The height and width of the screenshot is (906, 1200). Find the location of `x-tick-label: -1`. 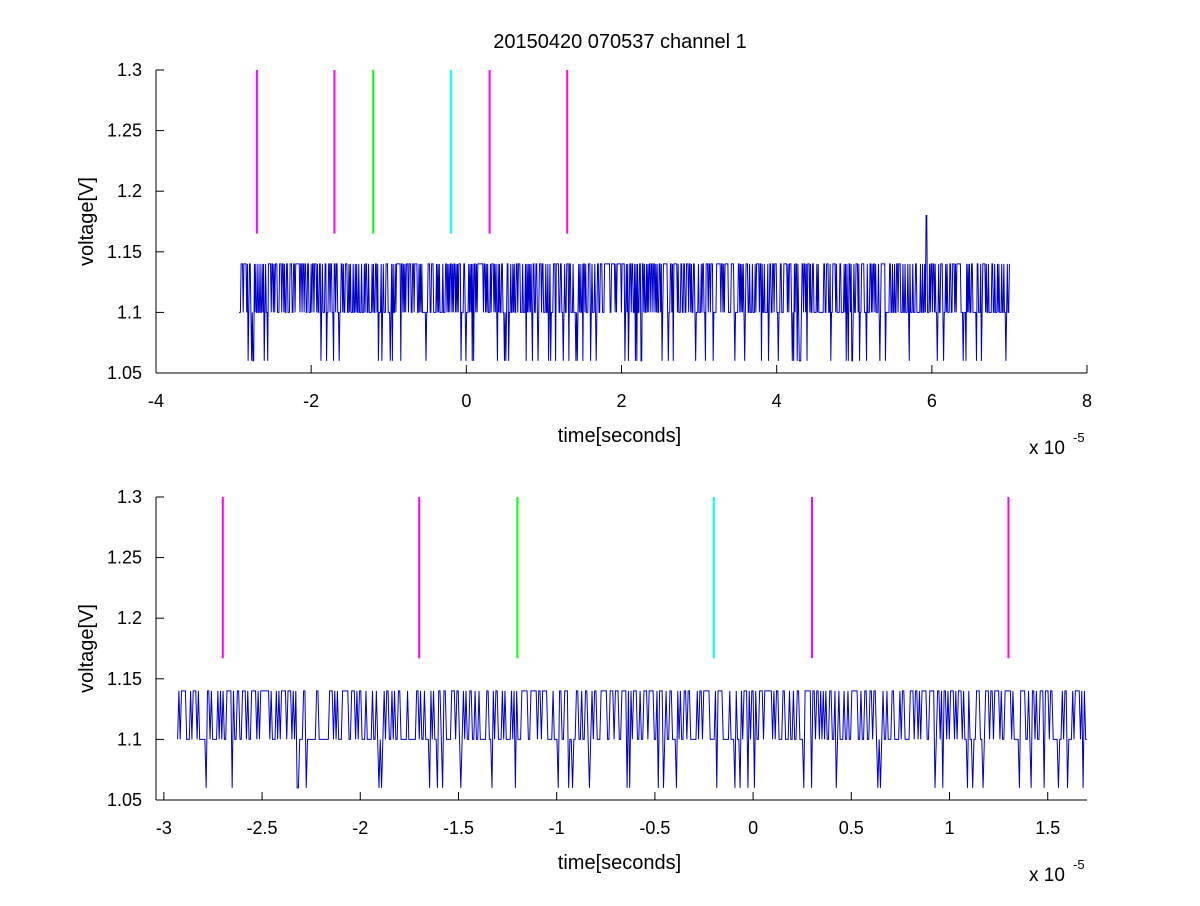

x-tick-label: -1 is located at coordinates (557, 828).